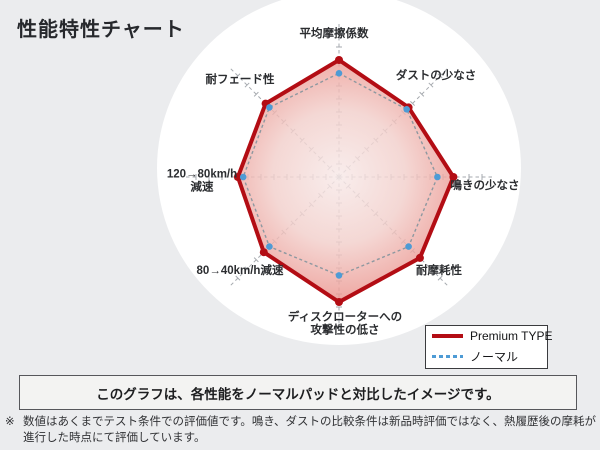  I want to click on axis-label-low-squeal: 鳴きの少なさ, so click(485, 186).